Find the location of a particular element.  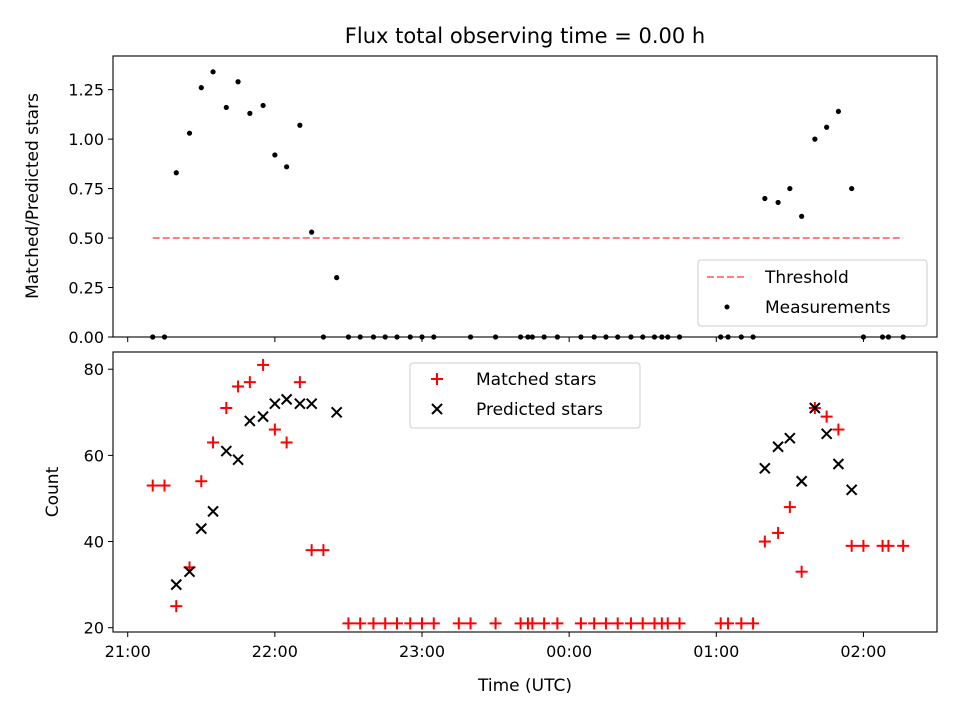

legend-measurements-swatch is located at coordinates (727, 307).